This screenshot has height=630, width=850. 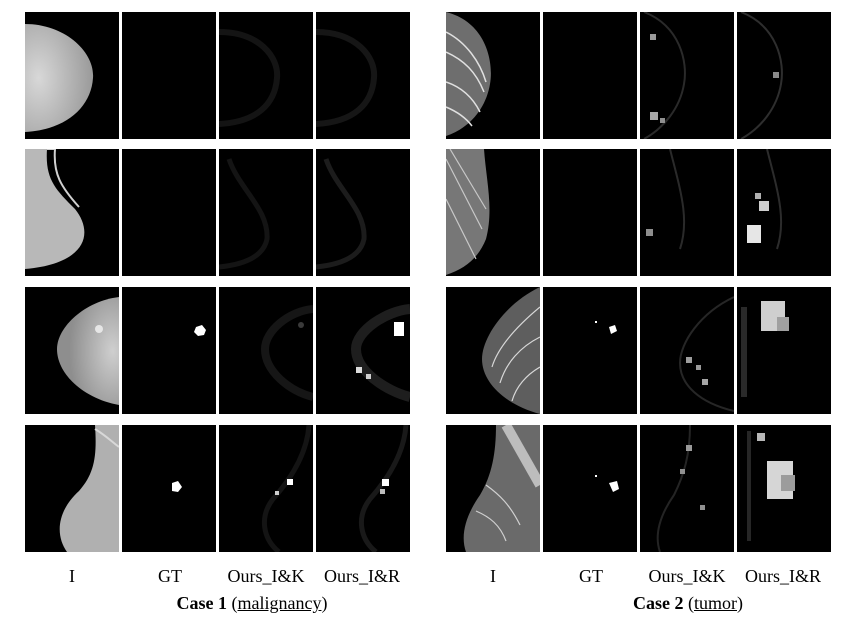 What do you see at coordinates (590, 212) in the screenshot?
I see `case2-row2-gt-mask` at bounding box center [590, 212].